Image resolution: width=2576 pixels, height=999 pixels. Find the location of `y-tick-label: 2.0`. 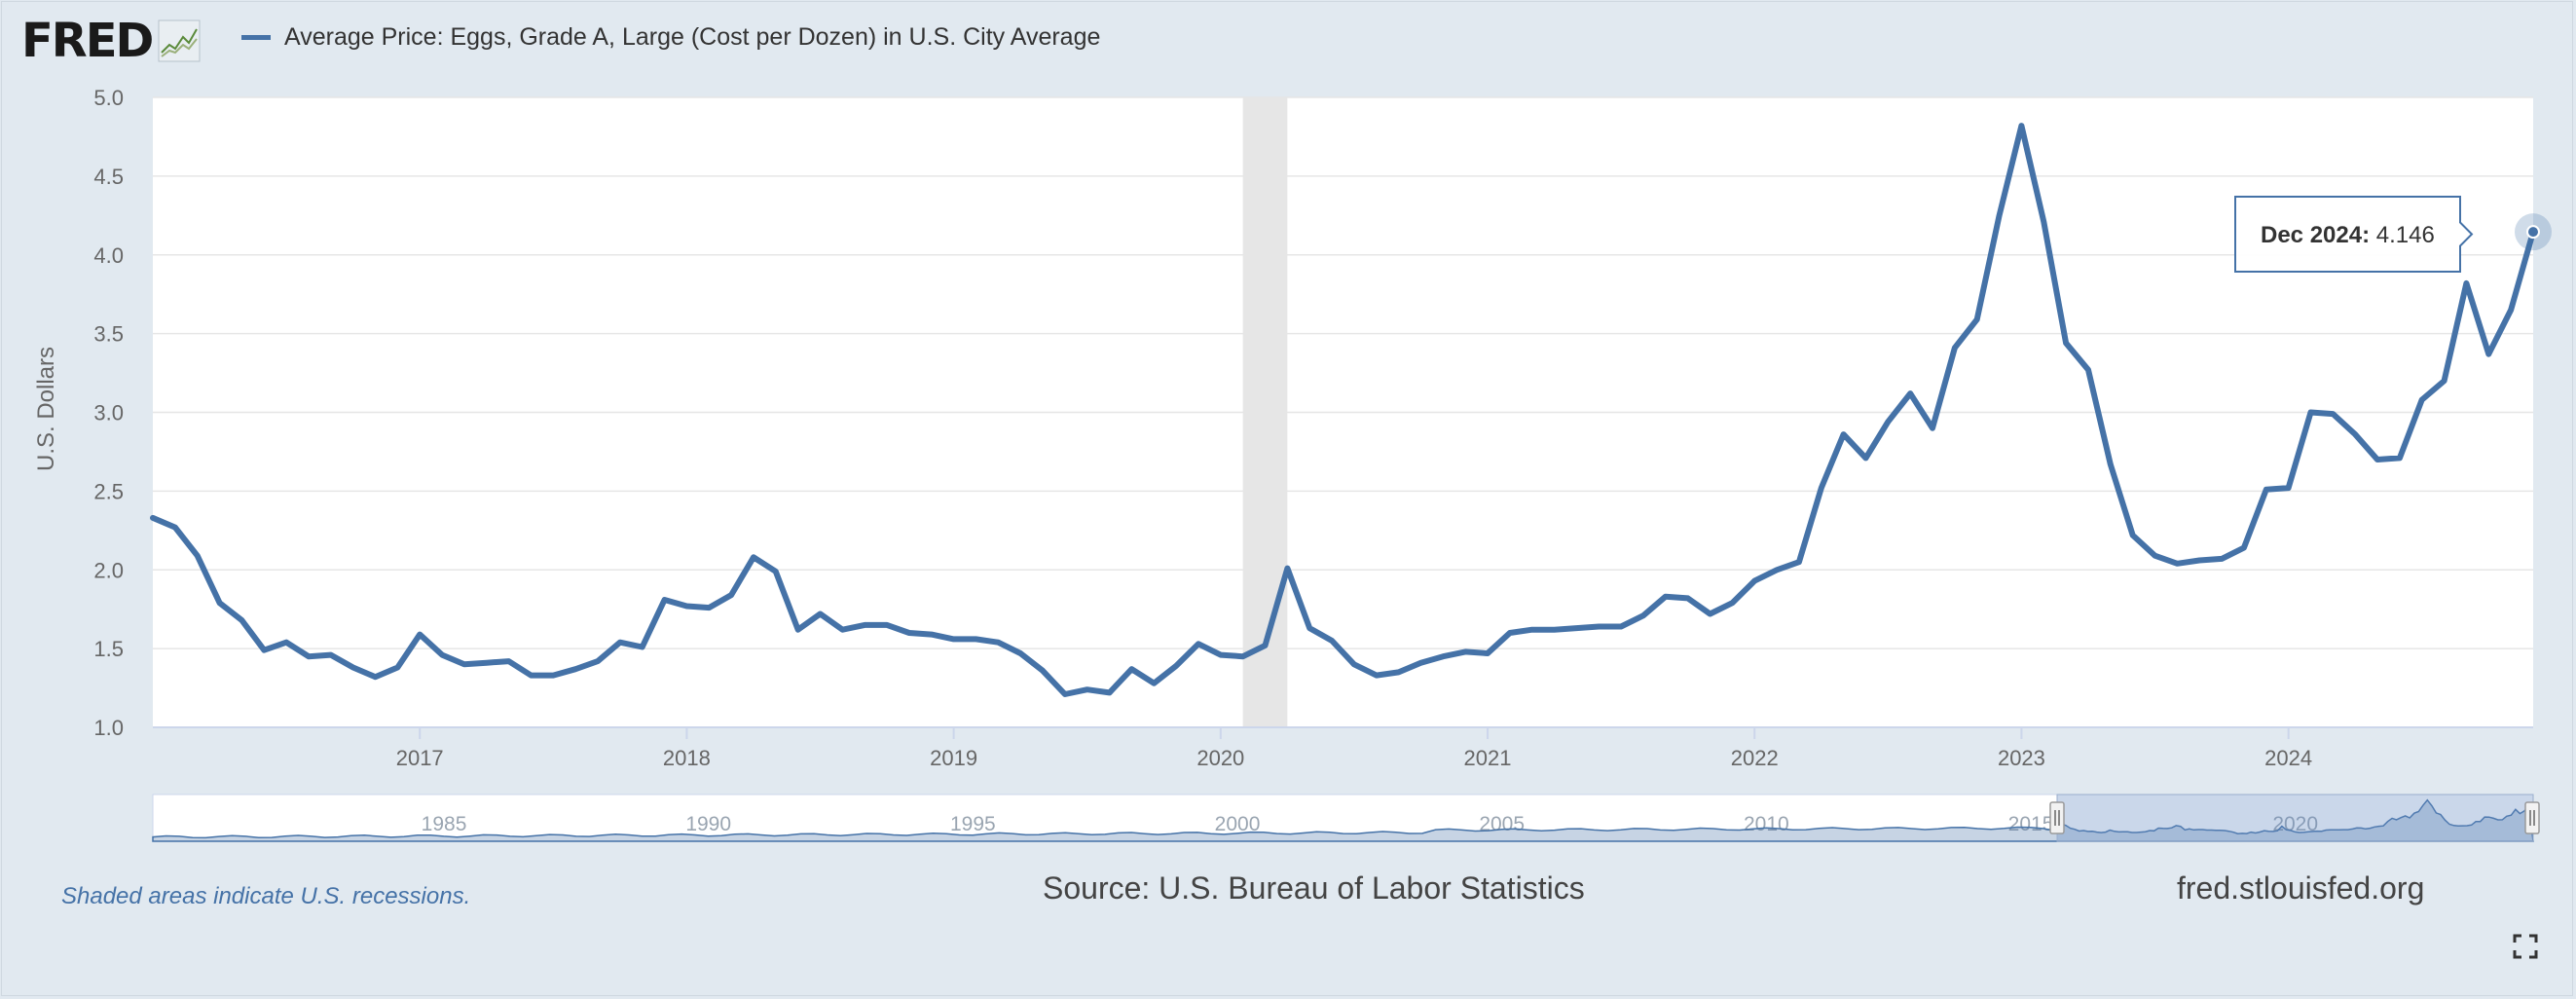

y-tick-label: 2.0 is located at coordinates (108, 570).